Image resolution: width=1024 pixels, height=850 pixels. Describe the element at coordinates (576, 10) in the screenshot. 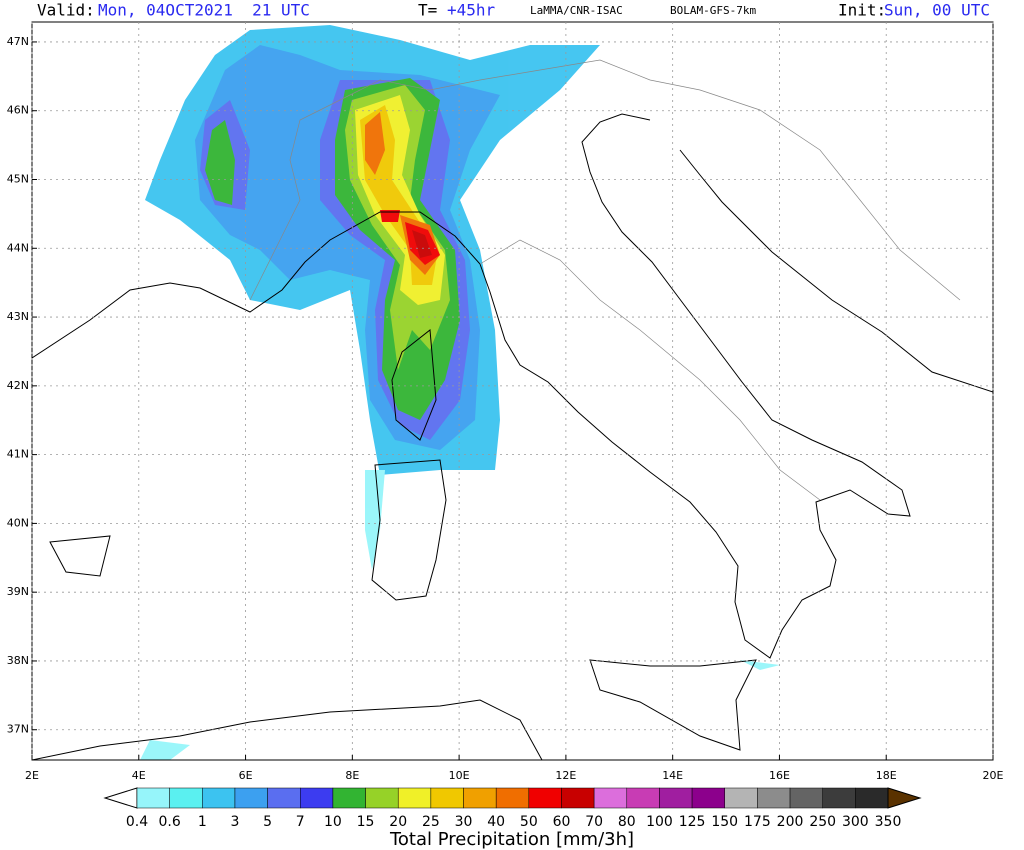

I see `source: LaMMA/CNR-ISAC` at that location.